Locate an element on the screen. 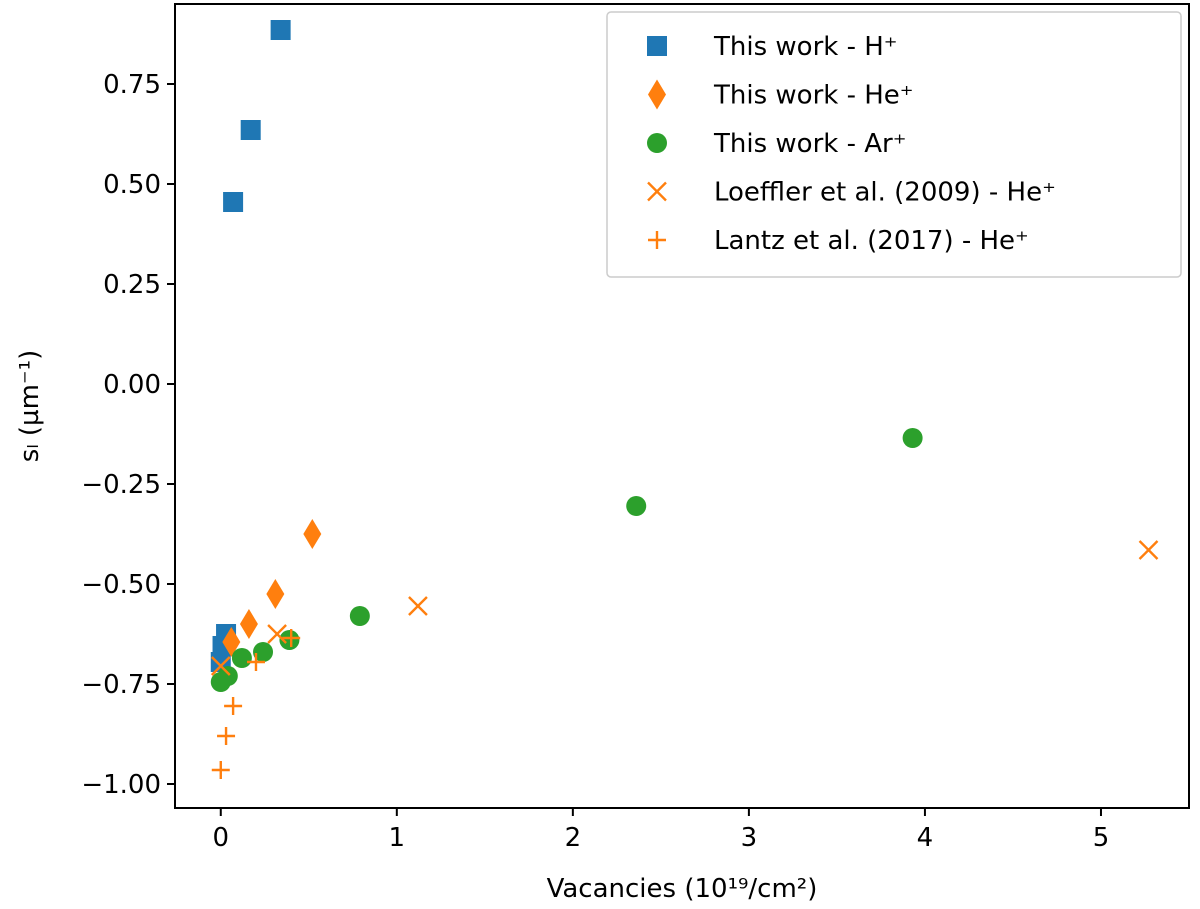  y-tick: 0.25 is located at coordinates (139, 285).